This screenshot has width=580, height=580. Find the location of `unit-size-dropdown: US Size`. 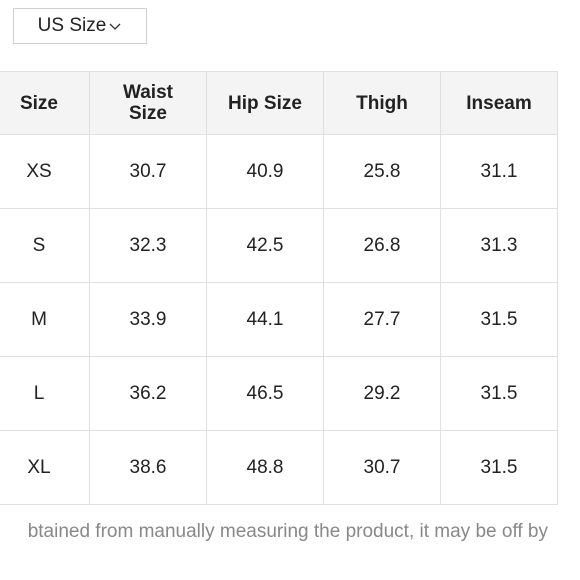

unit-size-dropdown: US Size is located at coordinates (80, 26).